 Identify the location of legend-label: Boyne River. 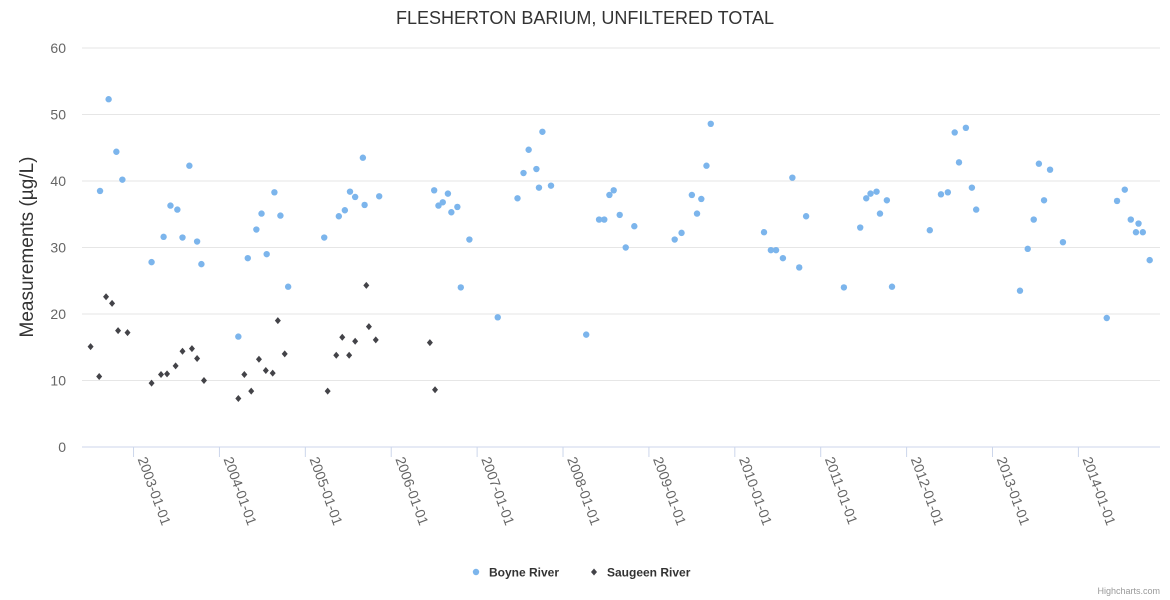
(524, 573).